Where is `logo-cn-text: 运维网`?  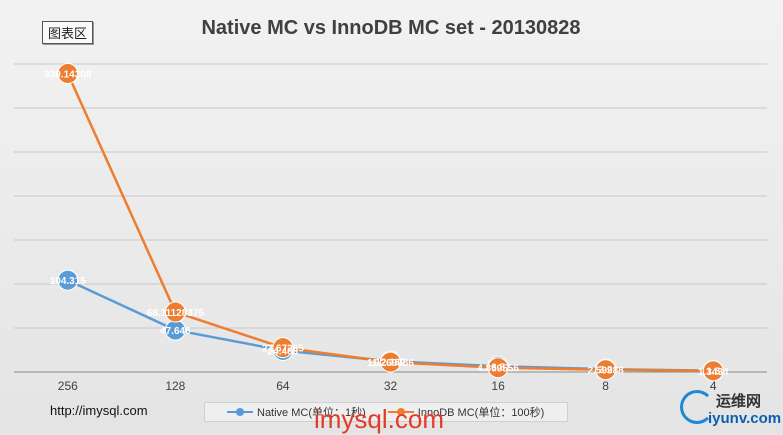 logo-cn-text: 运维网 is located at coordinates (739, 401).